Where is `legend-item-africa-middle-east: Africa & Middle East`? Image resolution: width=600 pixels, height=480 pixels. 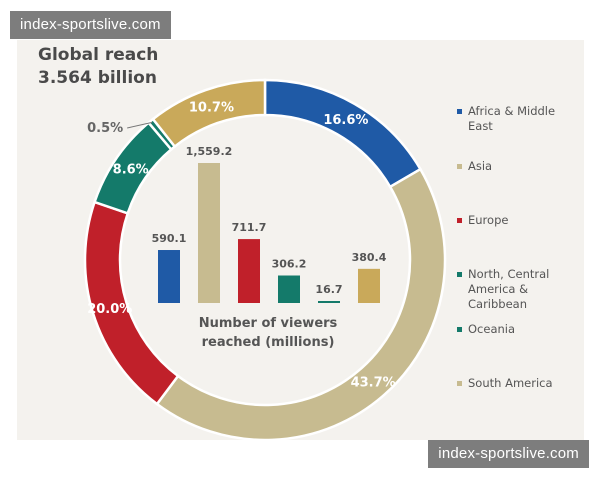 legend-item-africa-middle-east: Africa & Middle East is located at coordinates (524, 119).